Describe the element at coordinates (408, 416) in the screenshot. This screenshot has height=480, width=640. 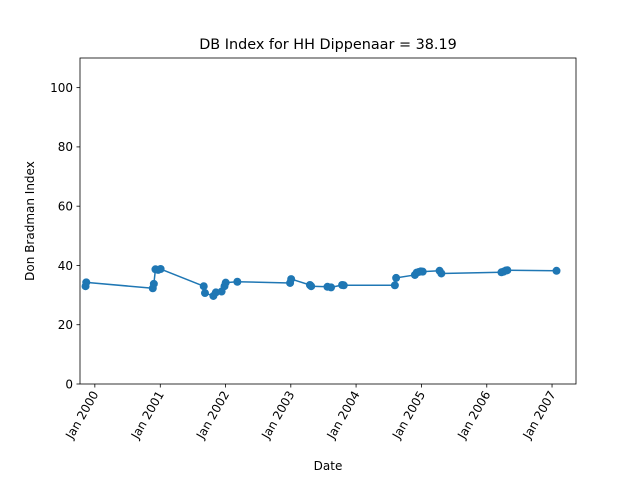
I see `x-tick-label: Jan 2005` at that location.